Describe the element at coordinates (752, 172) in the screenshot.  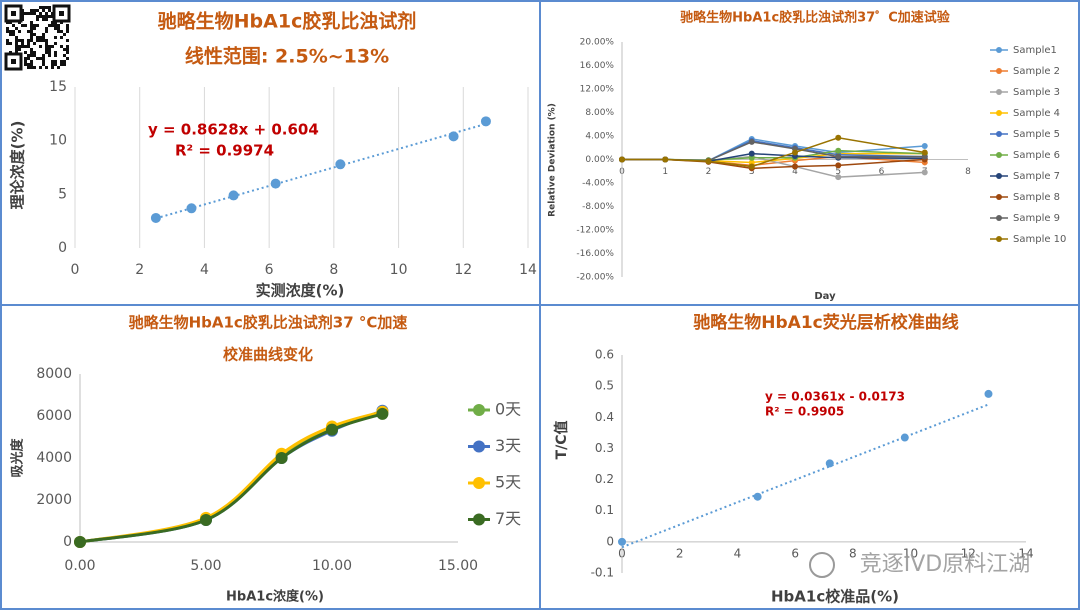
I see `x-tick-label: 3` at that location.